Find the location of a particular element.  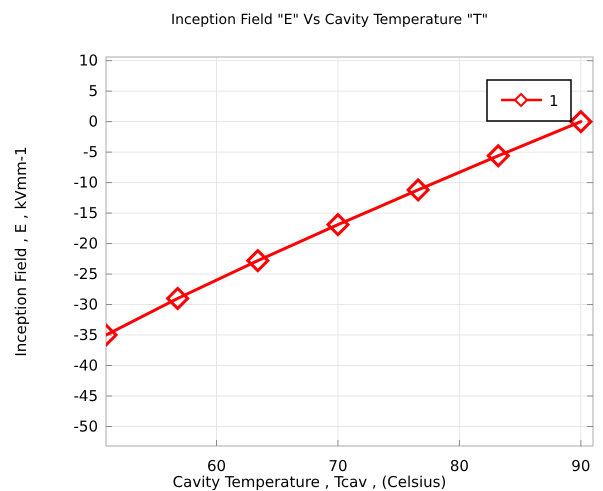

y-tick-label: 10 is located at coordinates (88, 61).